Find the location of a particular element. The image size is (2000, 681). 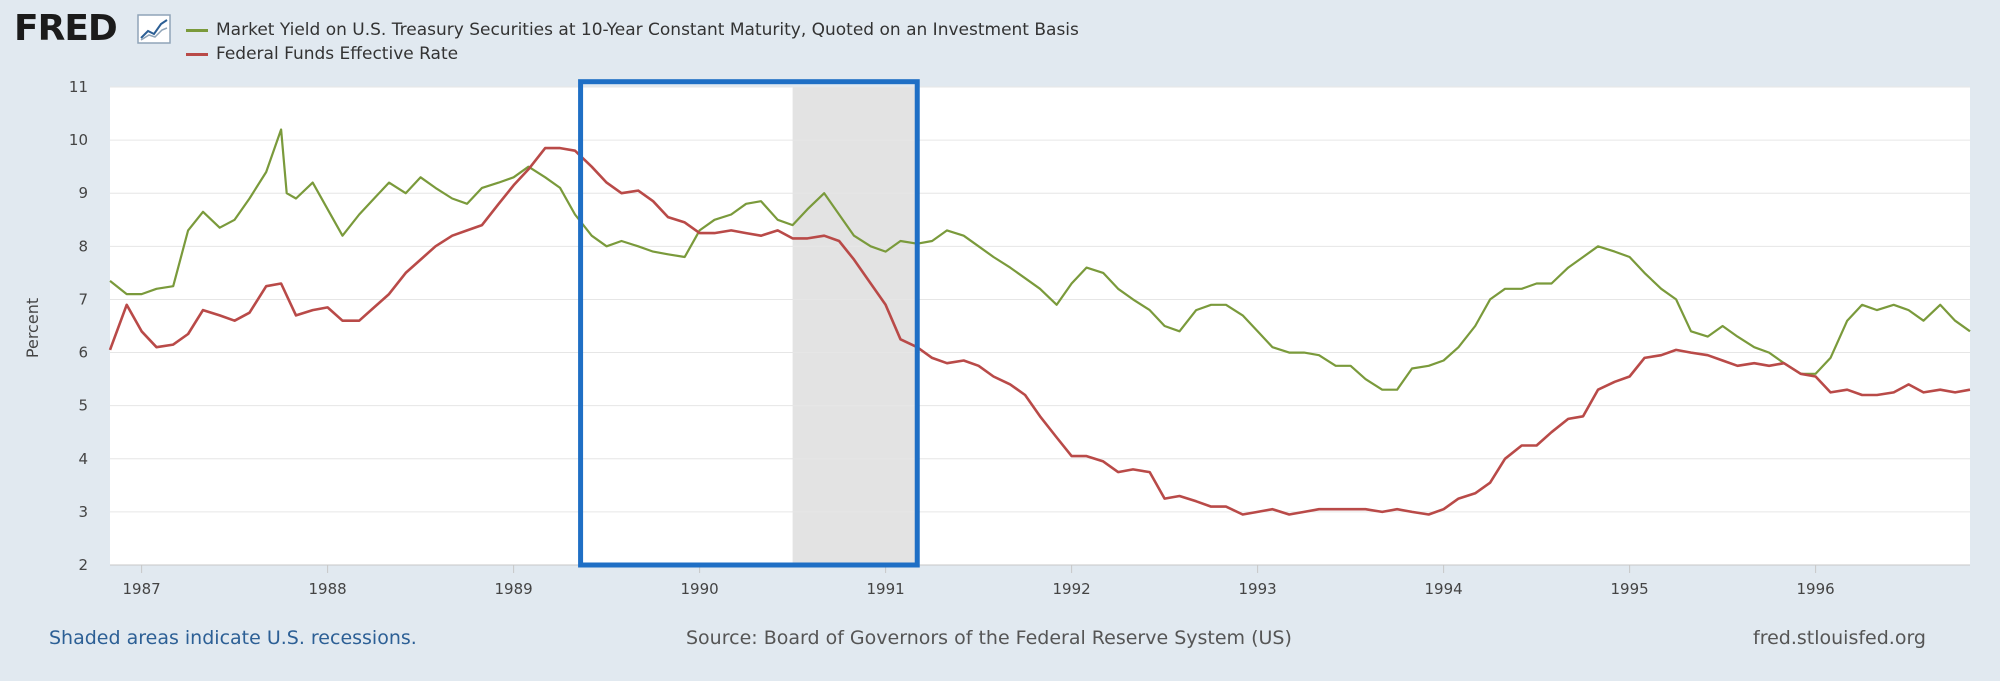

x-tick-label: 1994 is located at coordinates (1444, 589).